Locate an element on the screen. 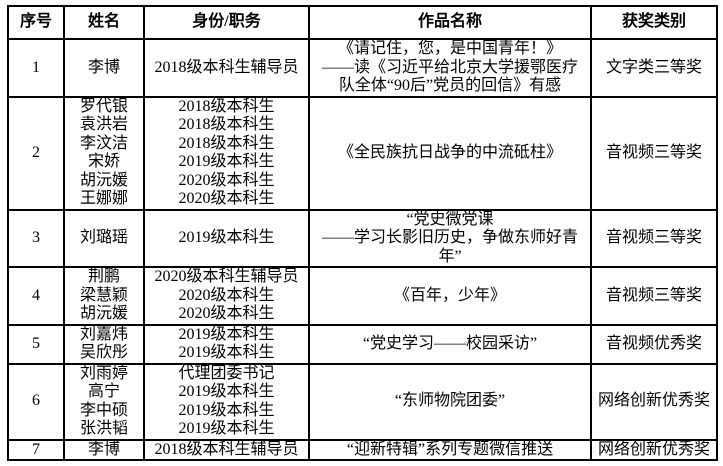 This screenshot has width=723, height=466. cell-award-category: 音视频优秀奖 is located at coordinates (654, 344).